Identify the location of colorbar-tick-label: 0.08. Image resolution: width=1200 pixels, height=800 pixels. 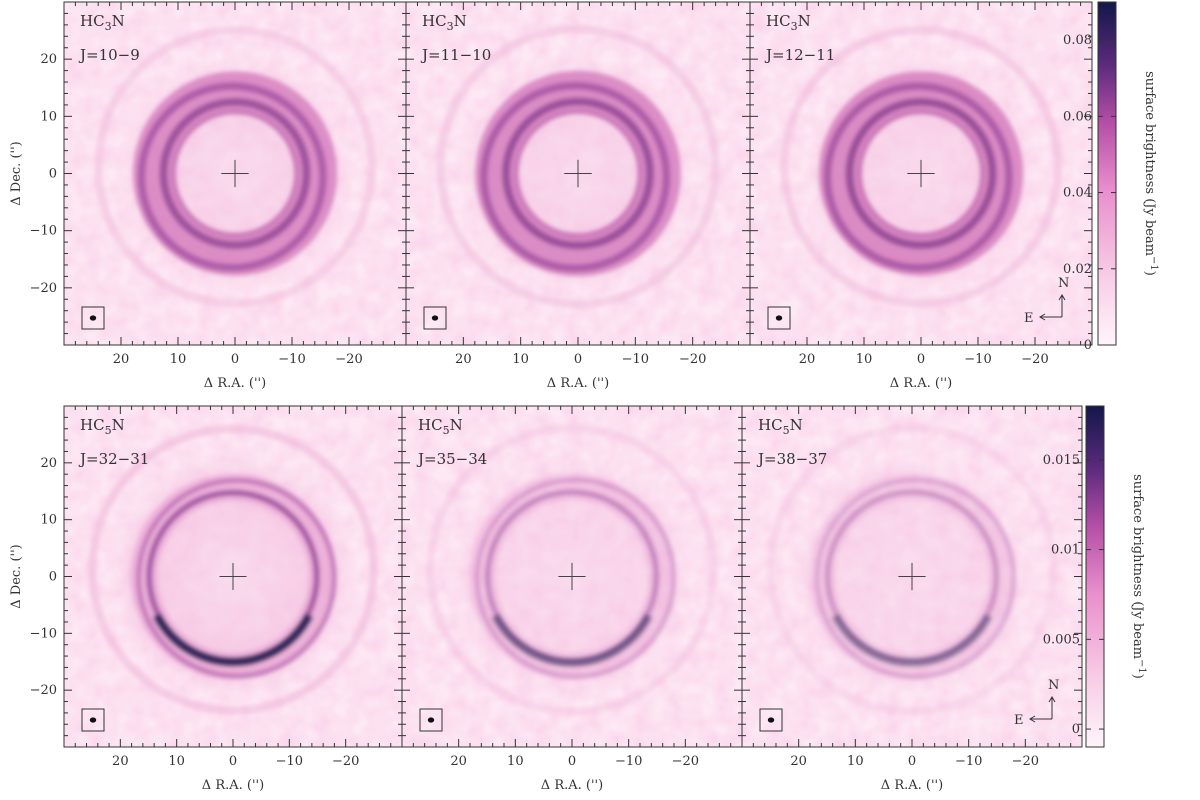
(1077, 40).